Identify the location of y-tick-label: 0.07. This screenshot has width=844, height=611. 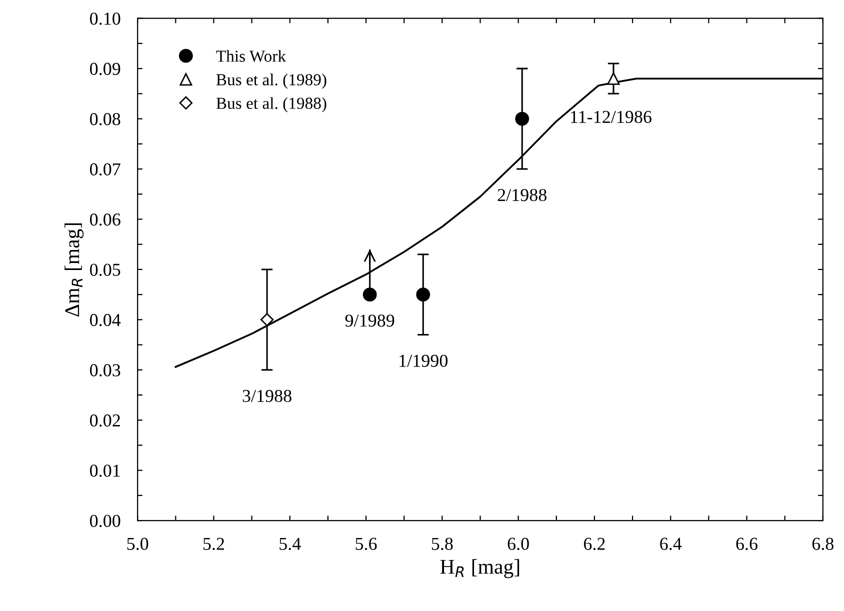
(105, 169).